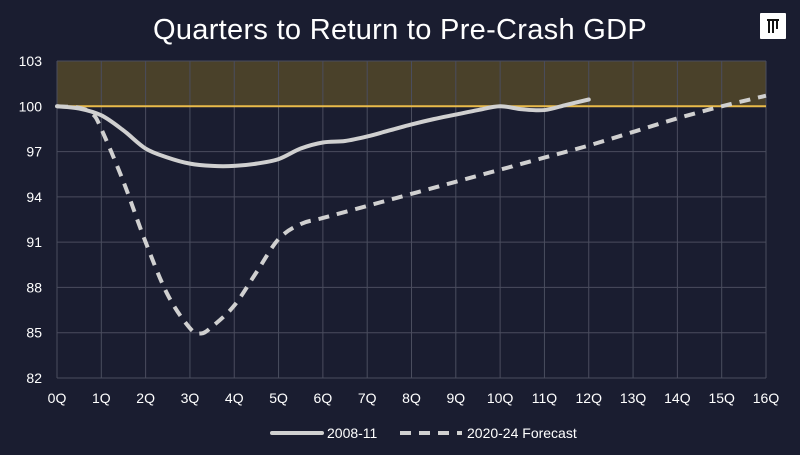 The height and width of the screenshot is (455, 800). I want to click on y-tick-label: 91, so click(34, 242).